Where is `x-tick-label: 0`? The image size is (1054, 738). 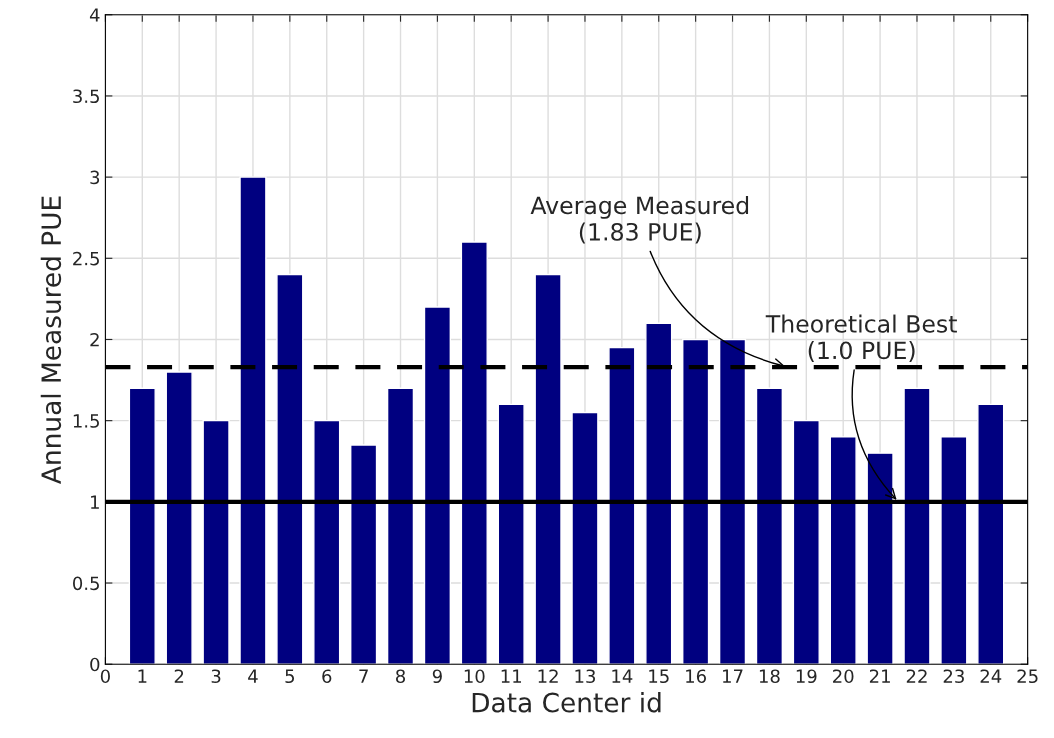 x-tick-label: 0 is located at coordinates (105, 676).